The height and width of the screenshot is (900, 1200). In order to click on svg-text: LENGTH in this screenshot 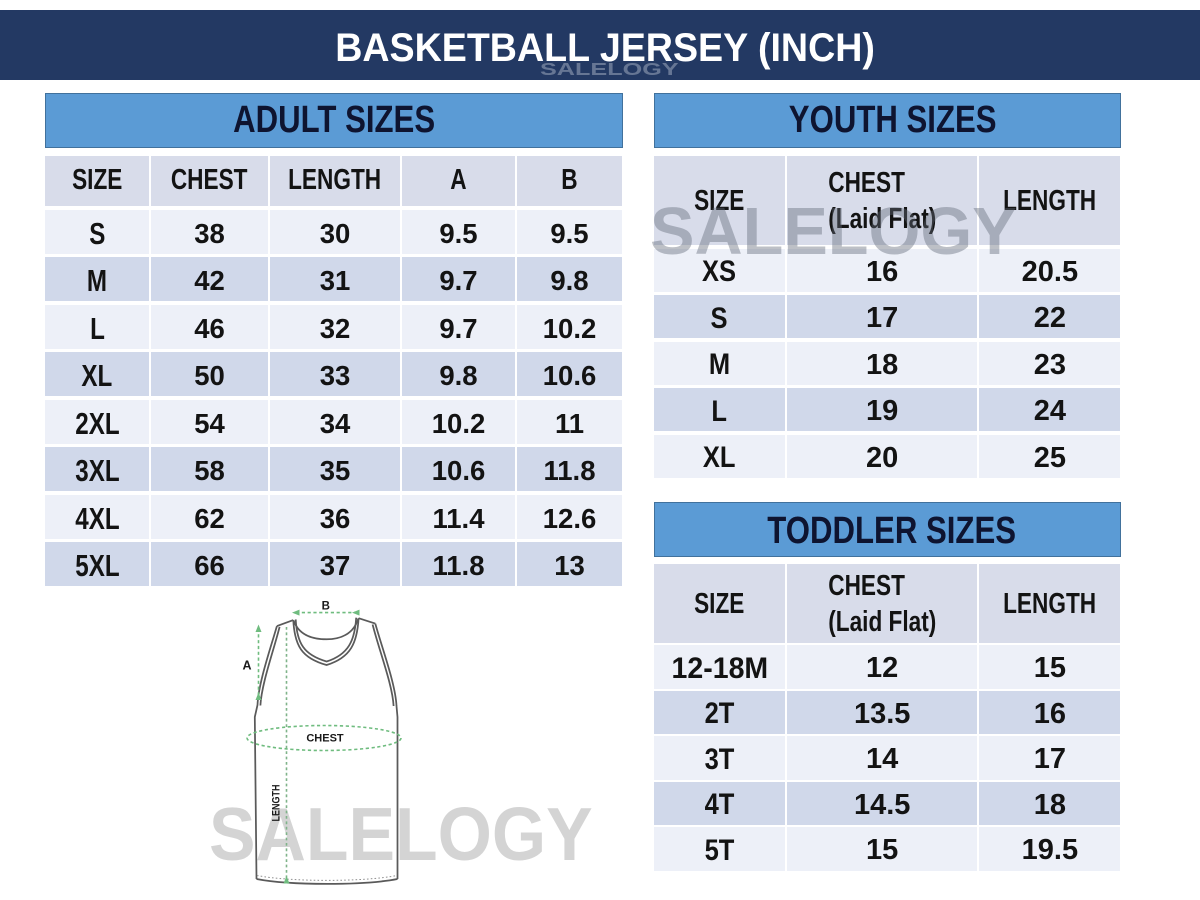, I will do `click(277, 802)`.